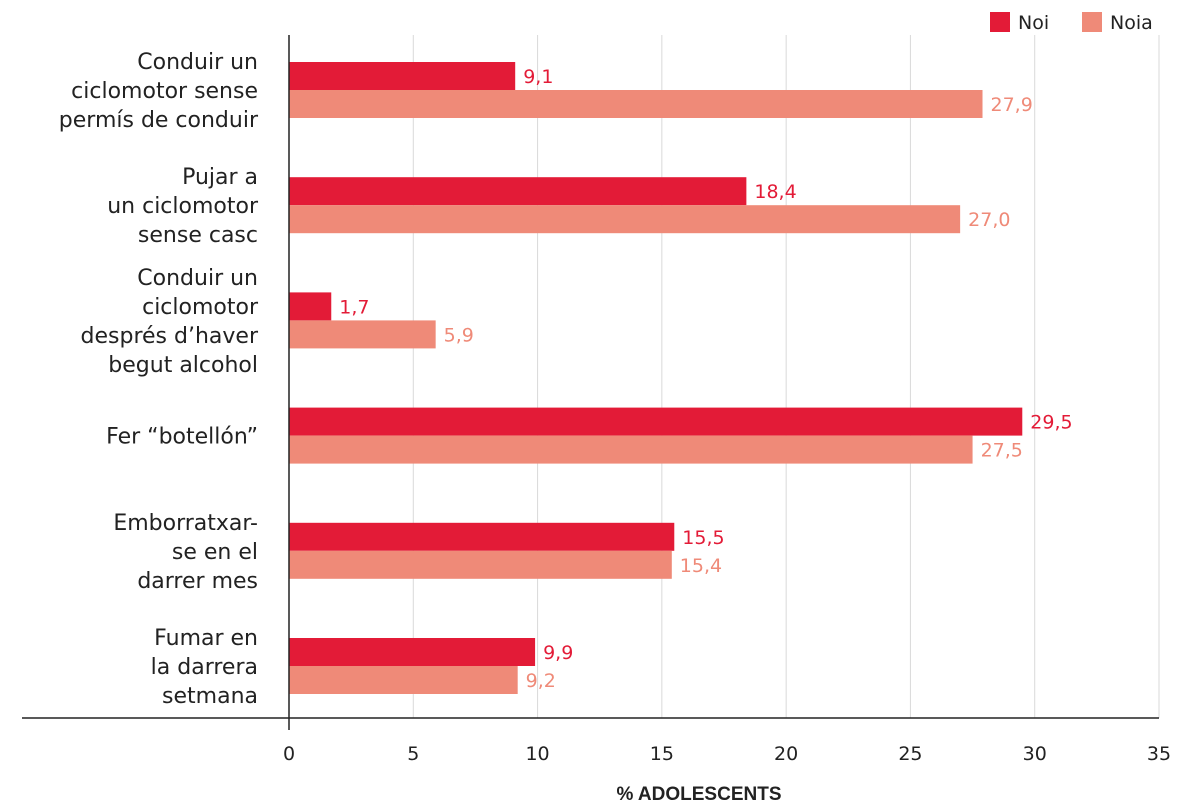  I want to click on data-label: 1,7, so click(354, 307).